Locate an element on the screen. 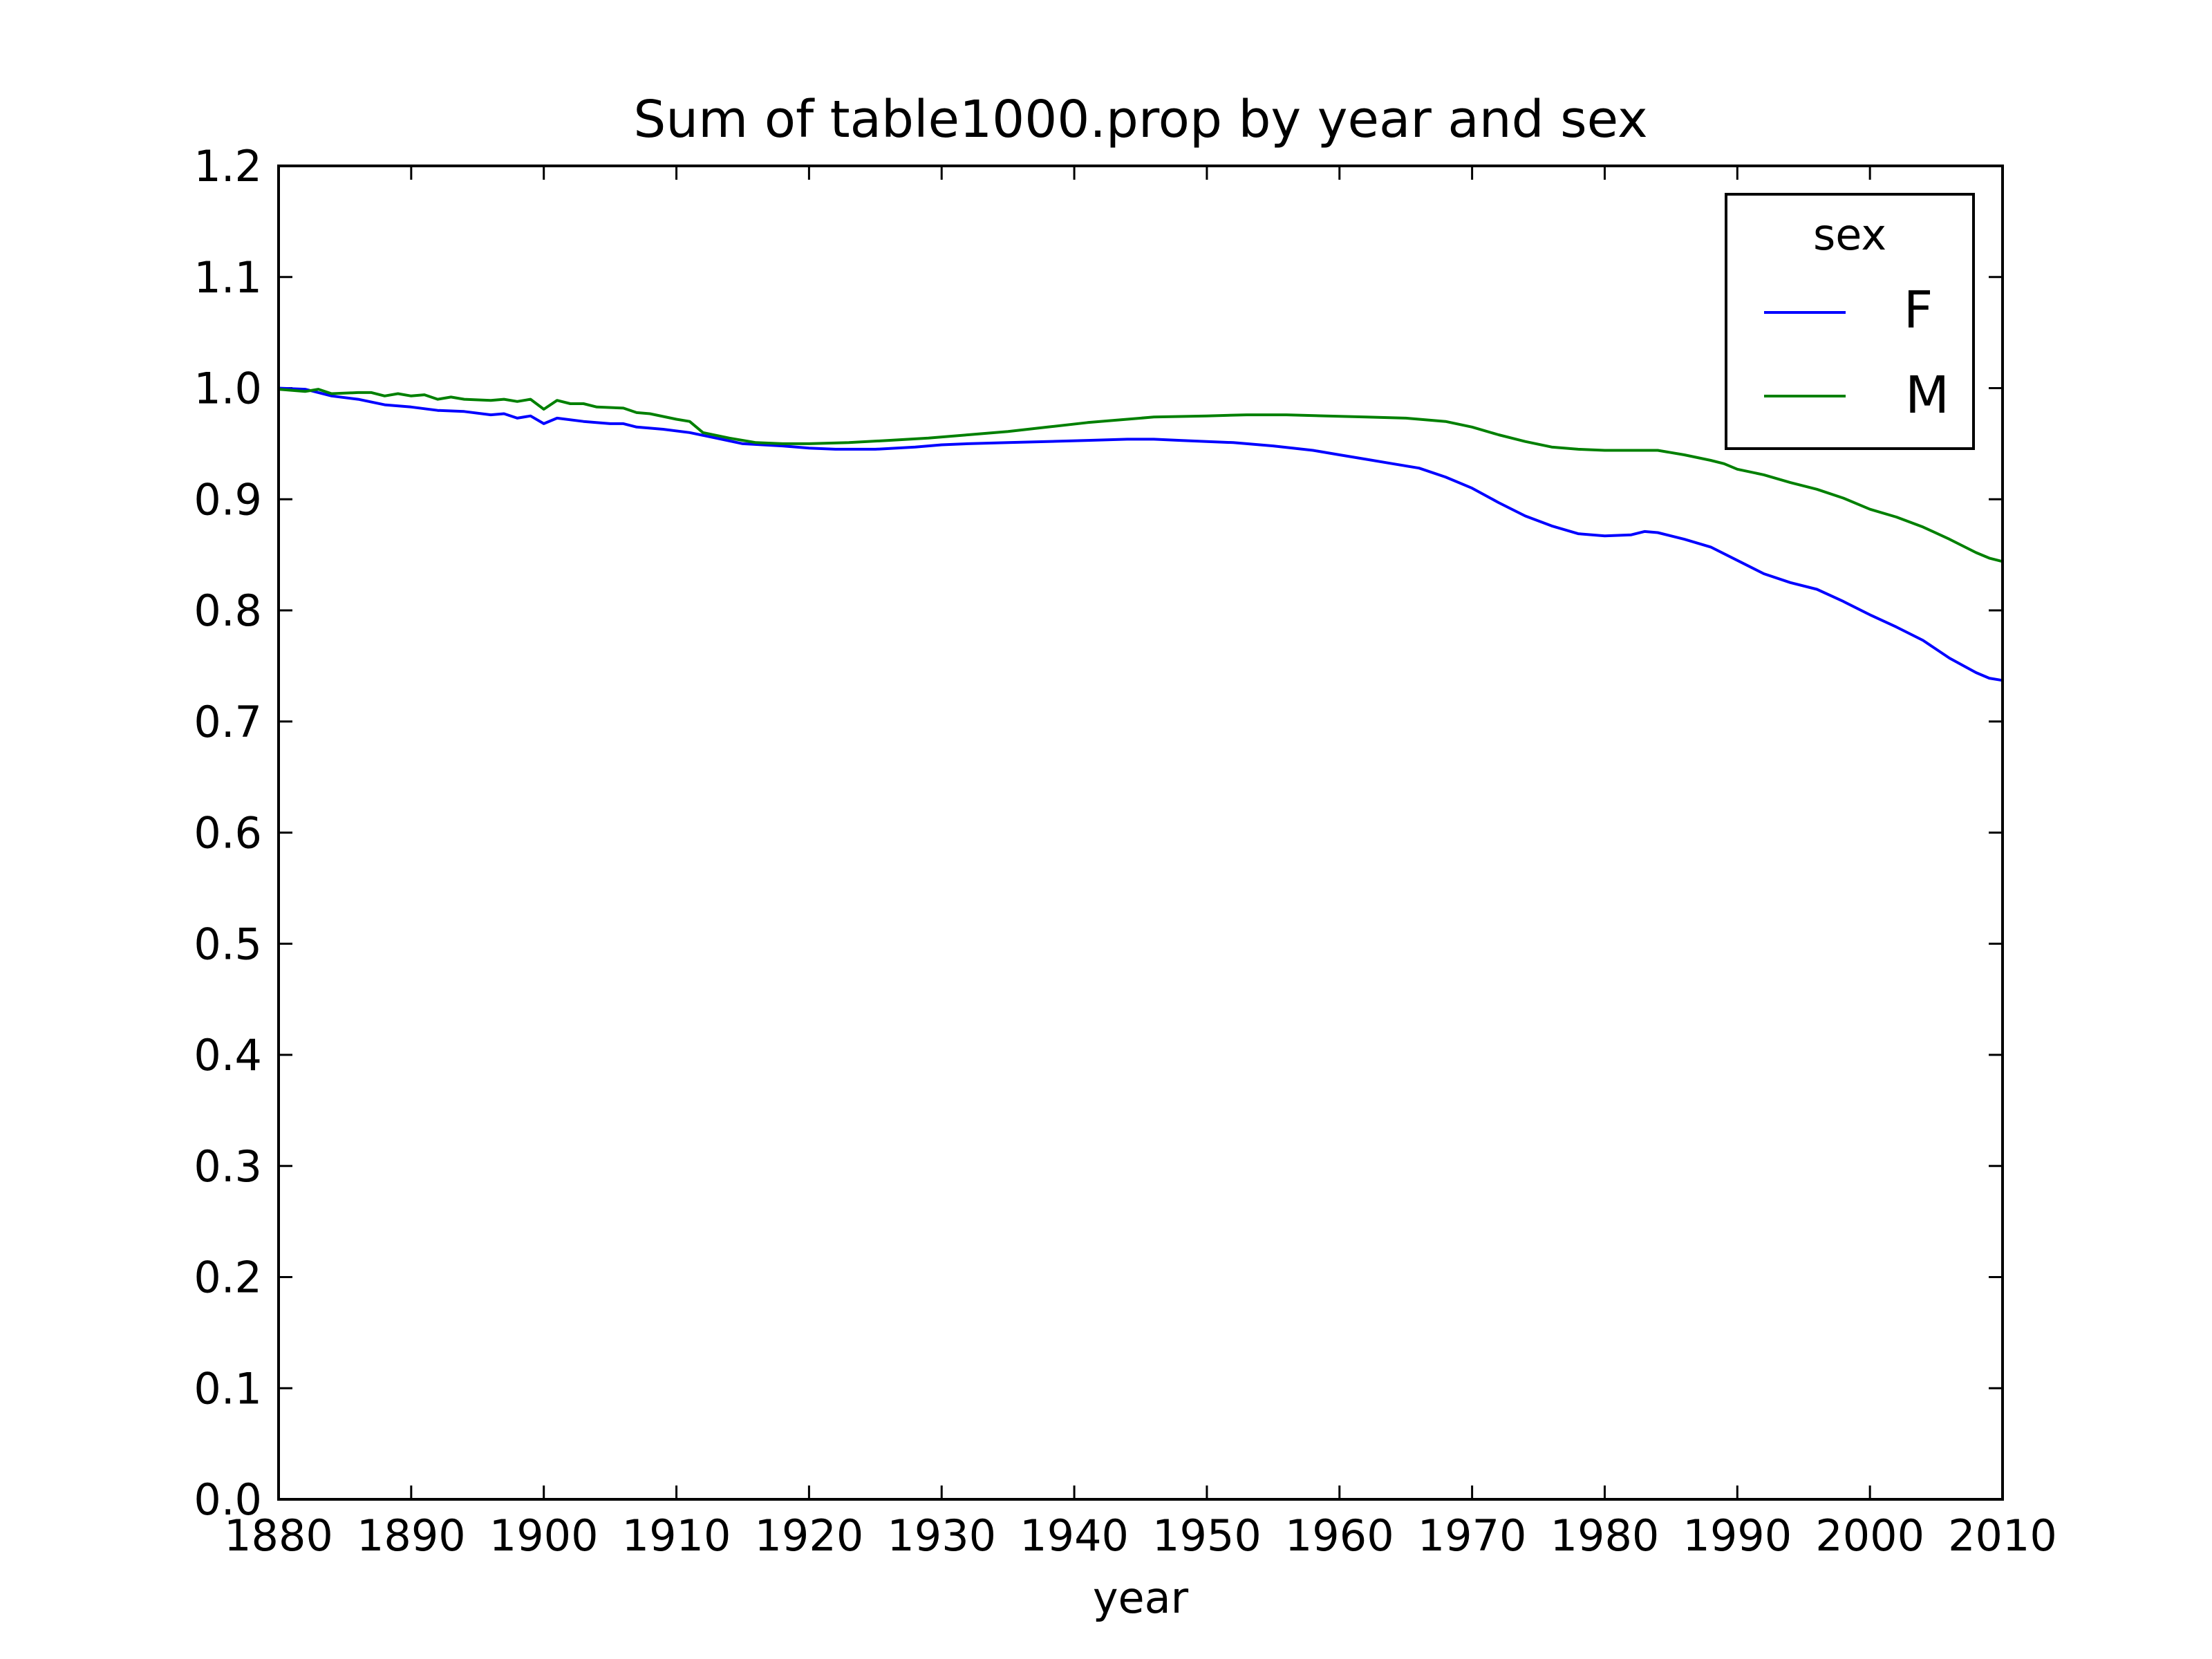  x-tick-label: 1930 is located at coordinates (941, 1535).